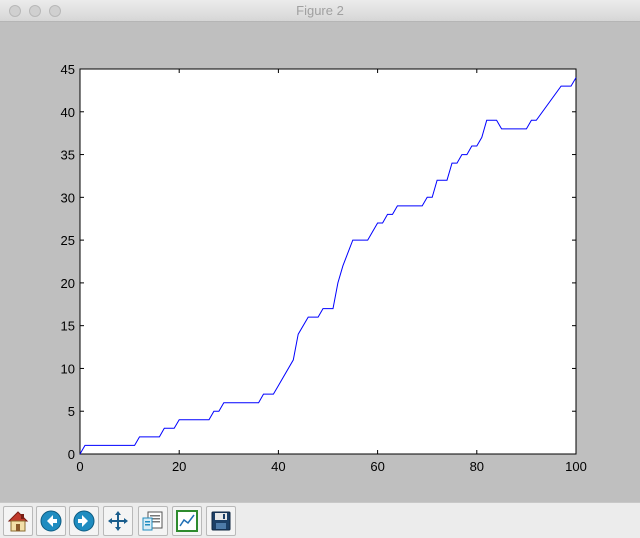 The width and height of the screenshot is (640, 538). I want to click on pan-button, so click(118, 521).